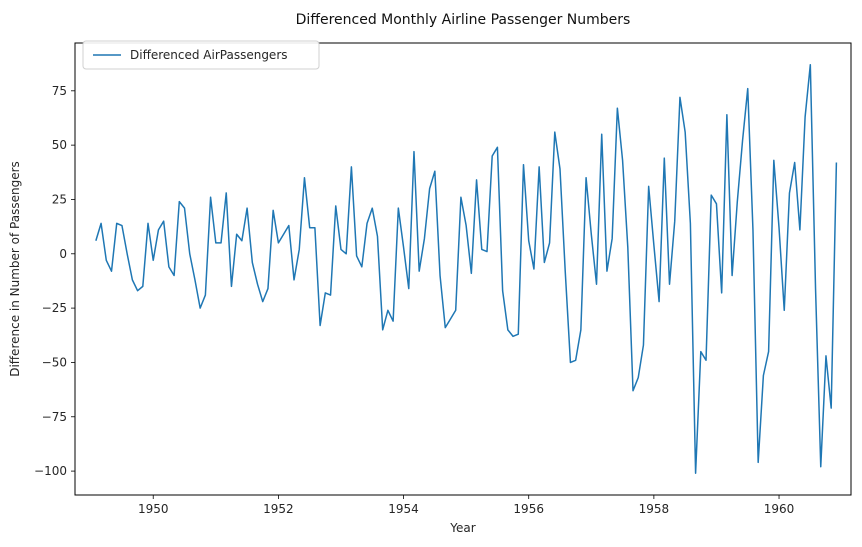  What do you see at coordinates (779, 509) in the screenshot?
I see `x-tick-label: 1960` at bounding box center [779, 509].